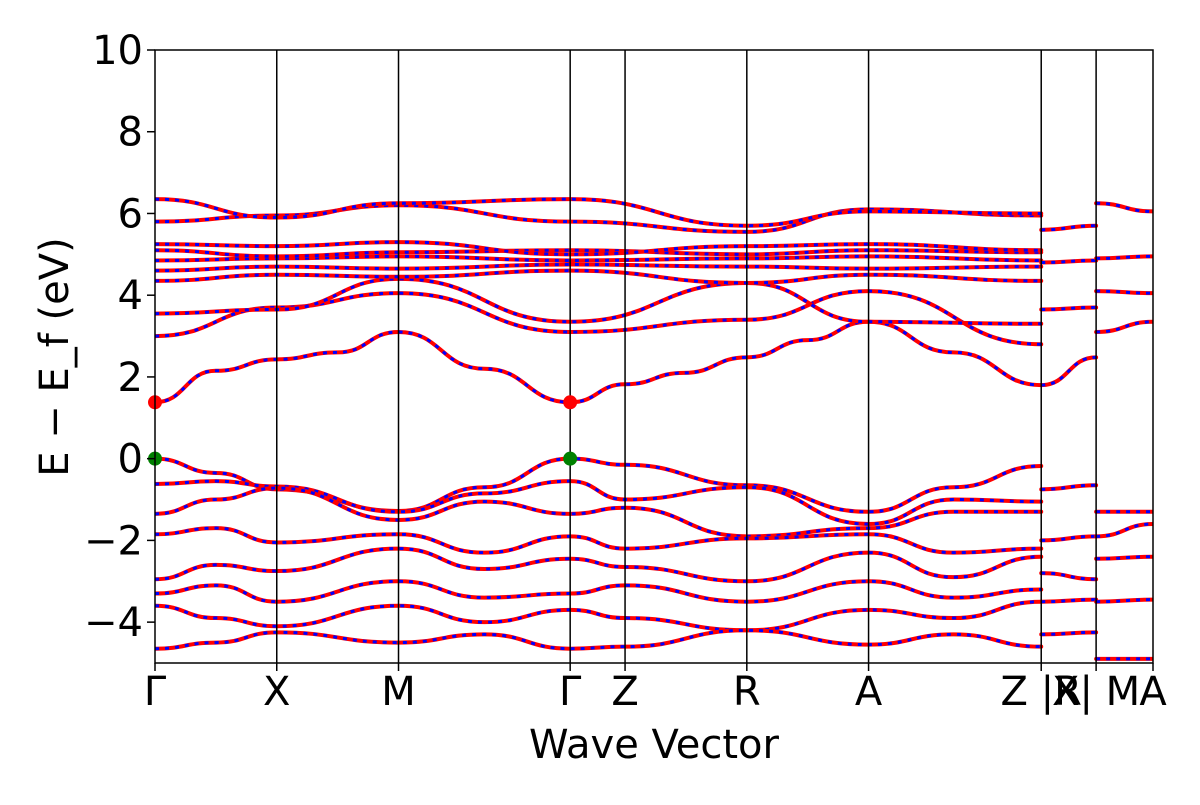 The height and width of the screenshot is (805, 1200). I want to click on y-tick-label: 6, so click(130, 214).